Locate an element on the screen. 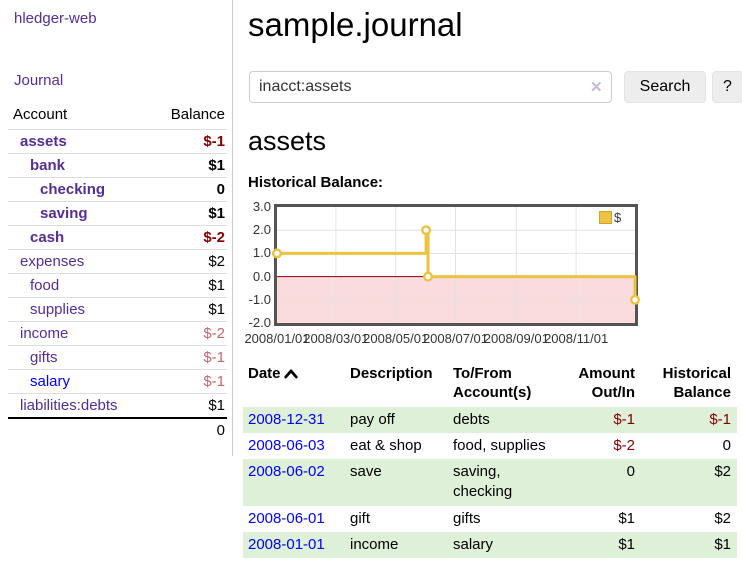 This screenshot has height=582, width=742. date-link: 2008-06-03 is located at coordinates (286, 445).